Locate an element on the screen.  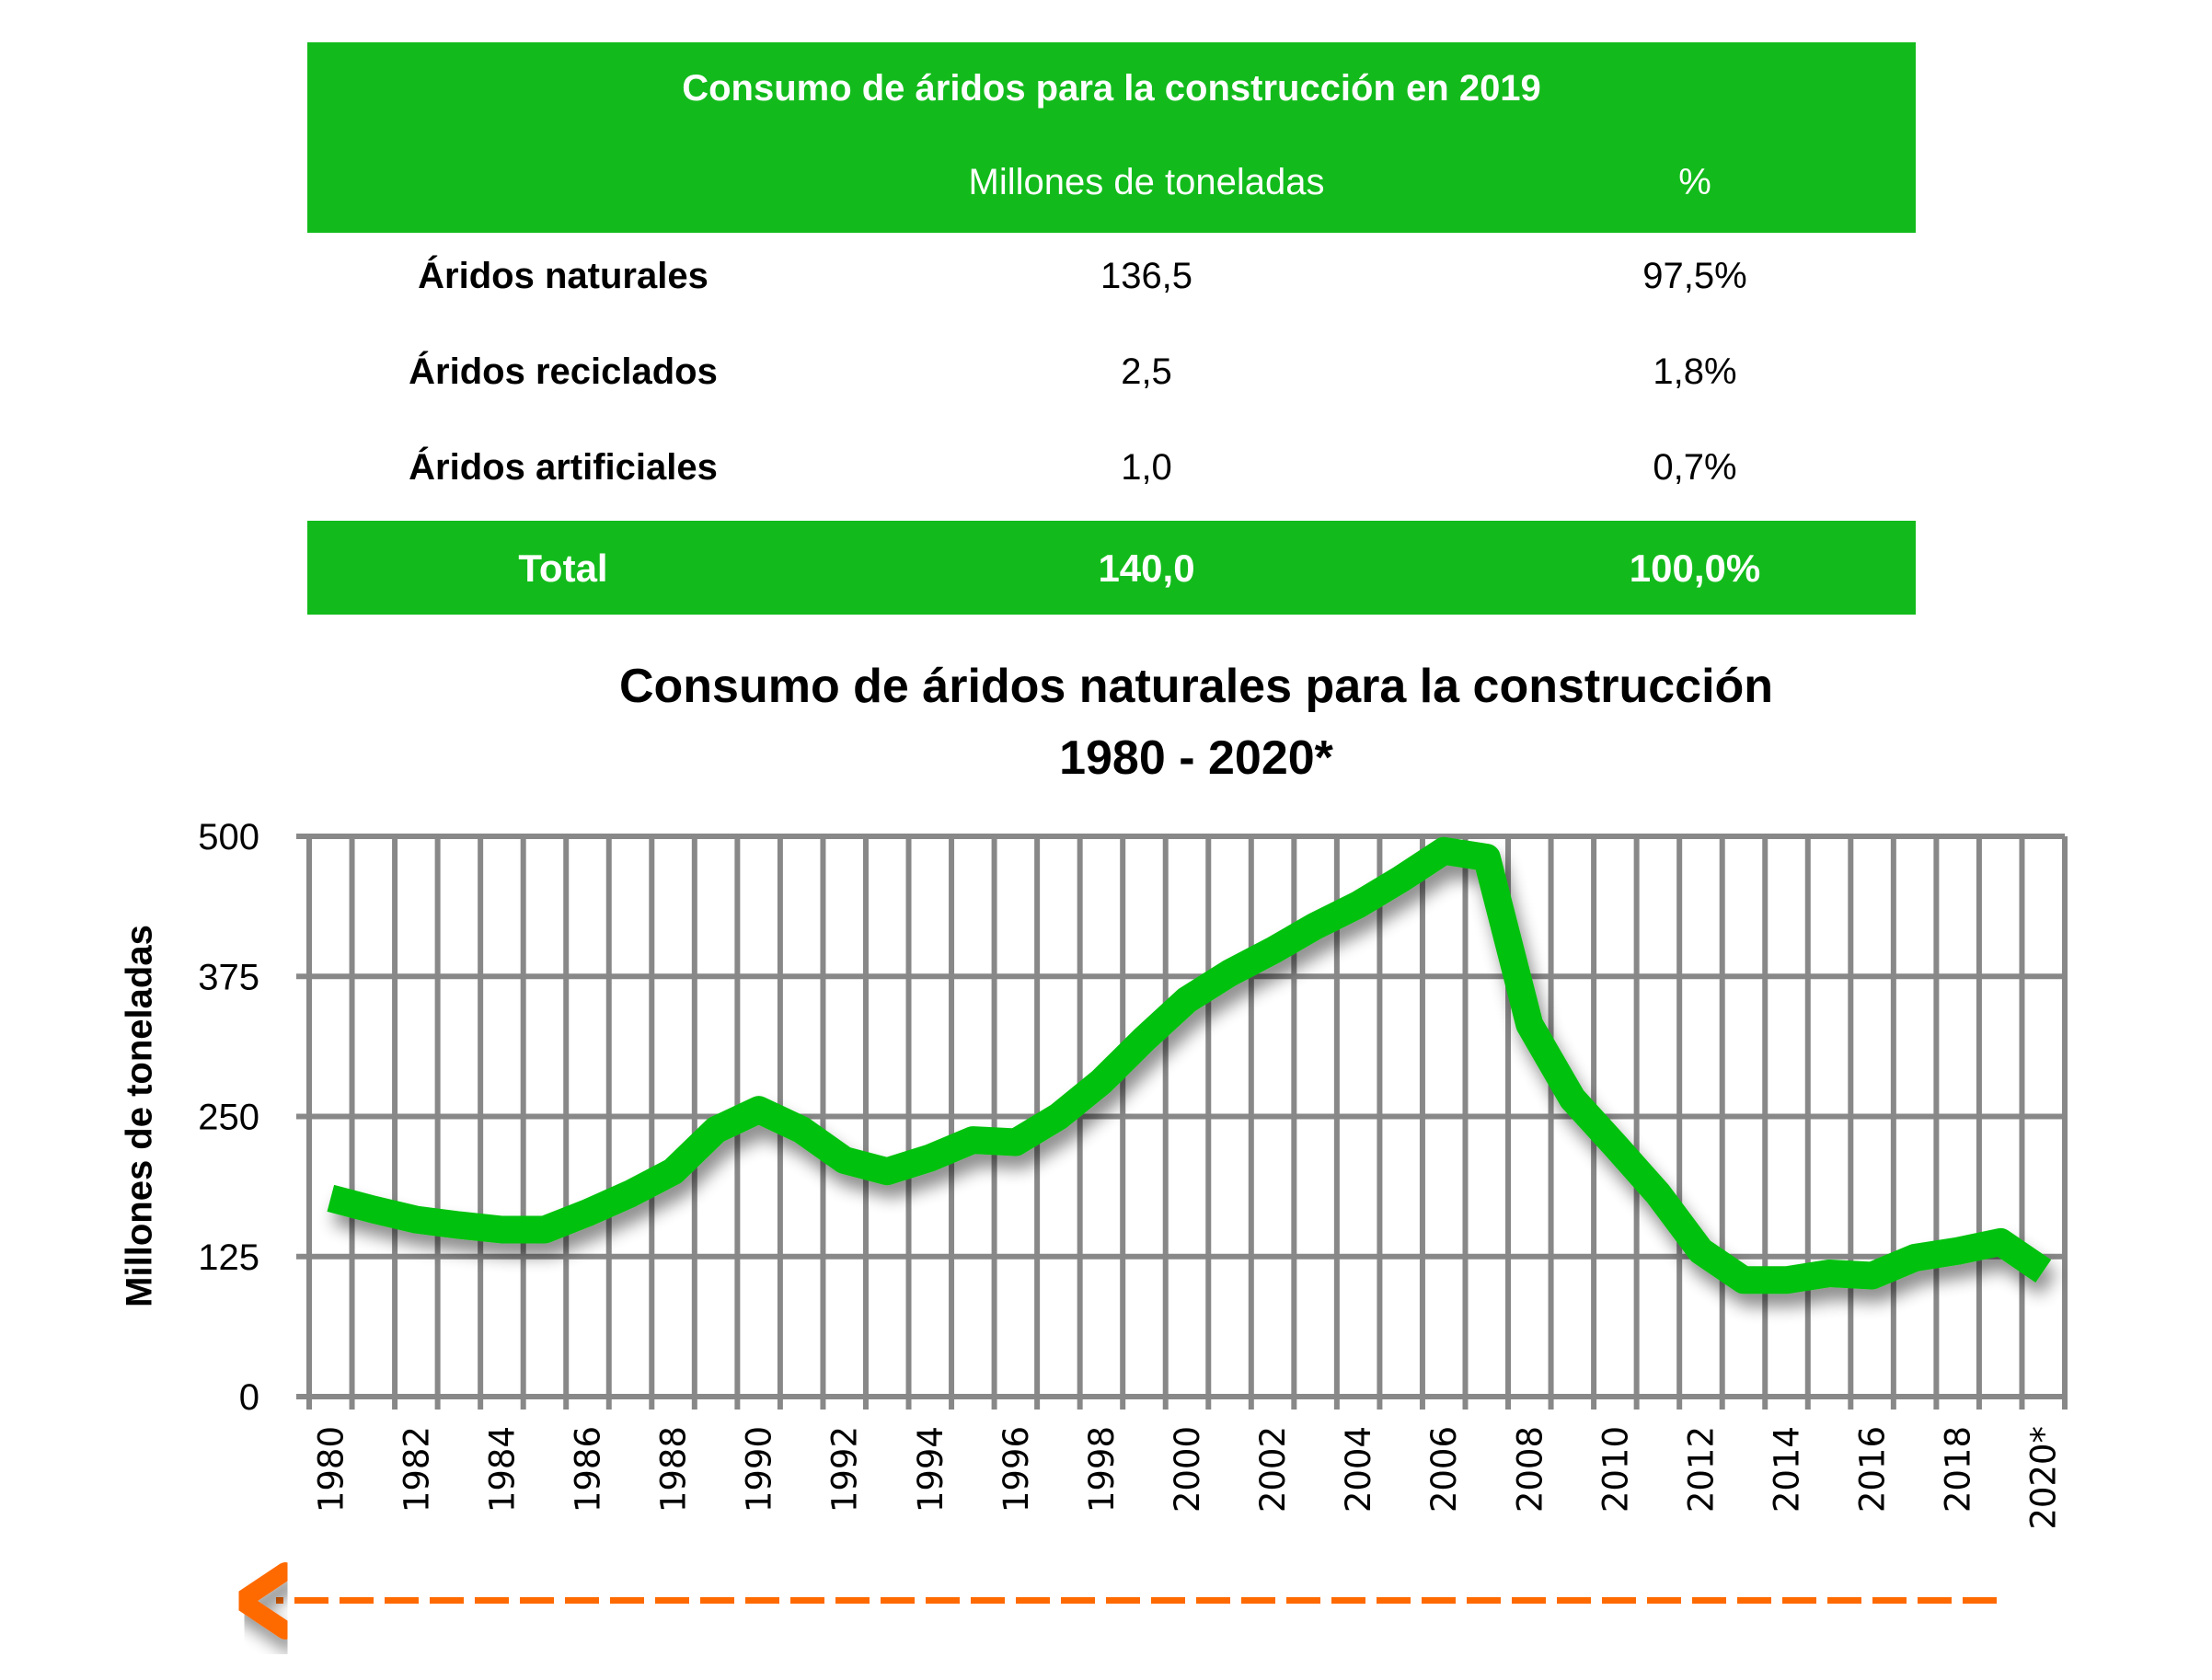
row-label: Áridos naturales is located at coordinates (563, 276).